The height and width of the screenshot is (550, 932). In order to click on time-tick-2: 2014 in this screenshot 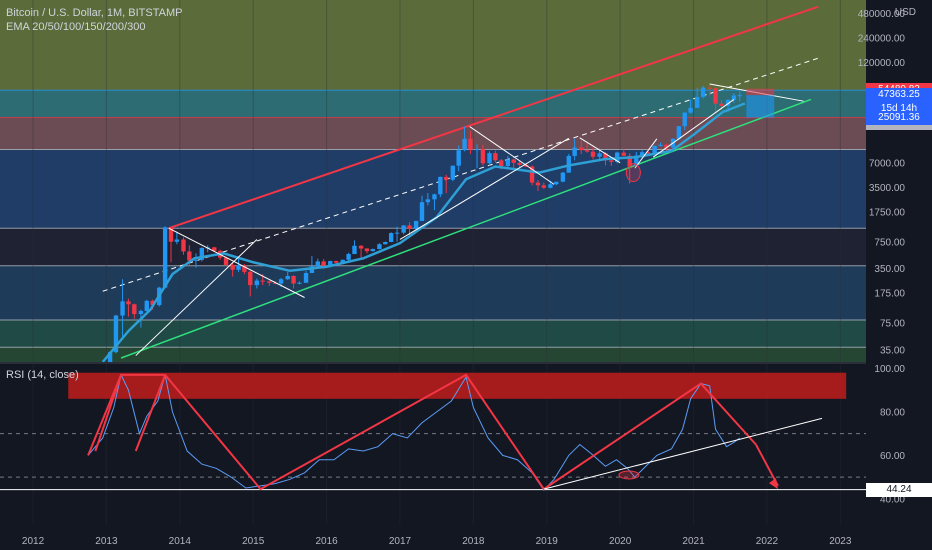, I will do `click(180, 541)`.